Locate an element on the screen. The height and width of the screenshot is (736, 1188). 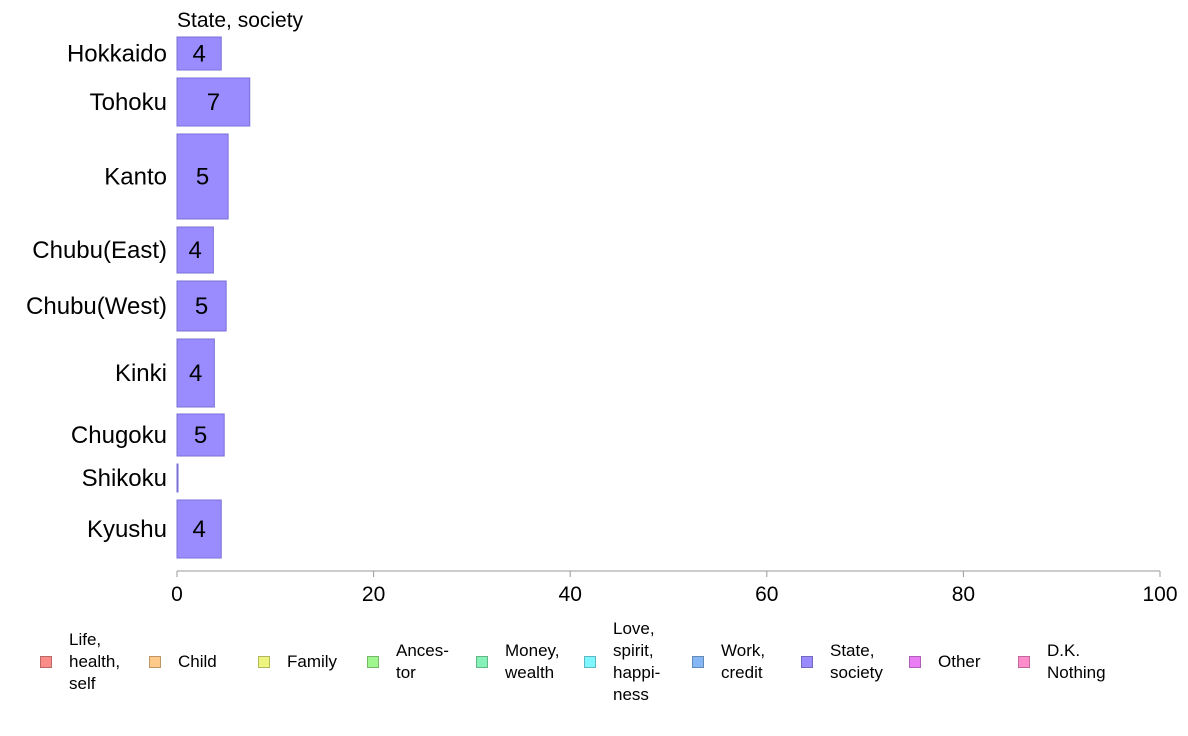
x-tick-label-40: 40 is located at coordinates (570, 594).